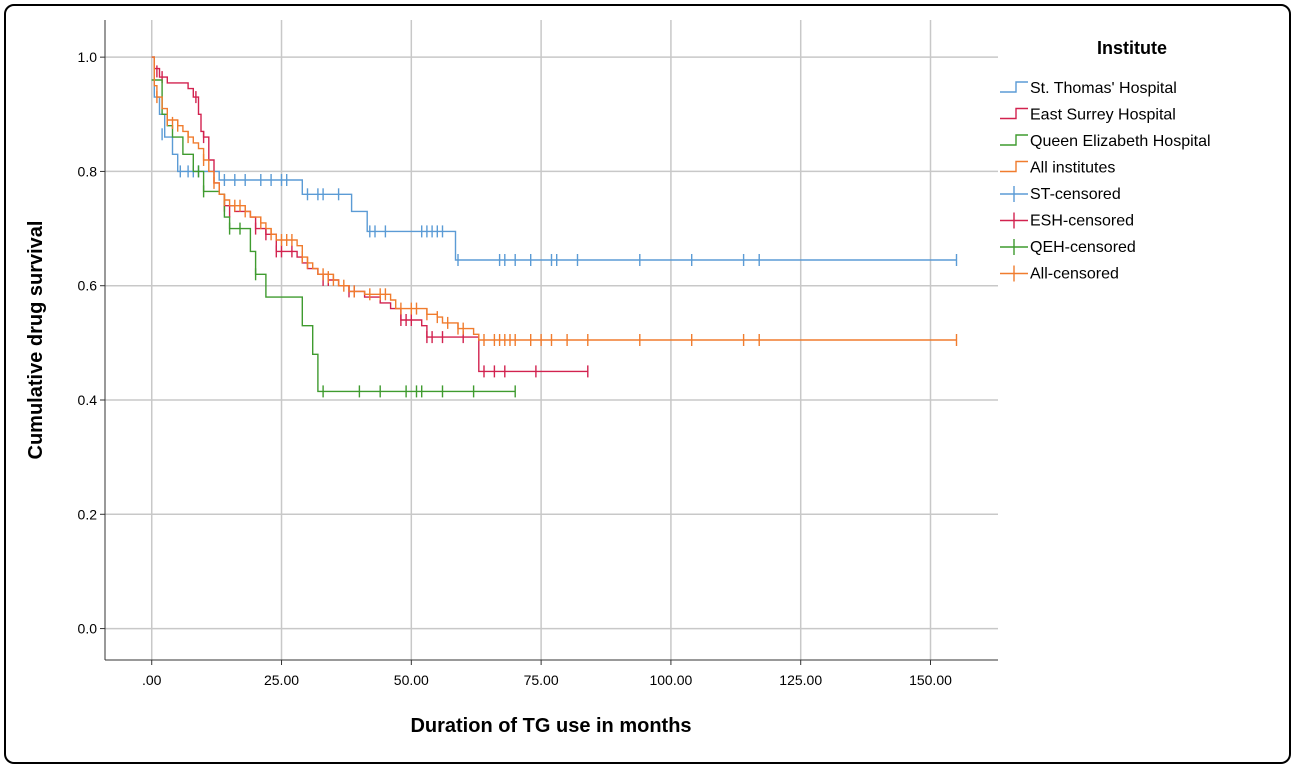 The image size is (1295, 764). Describe the element at coordinates (88, 400) in the screenshot. I see `y-tick-label: 0.4` at that location.